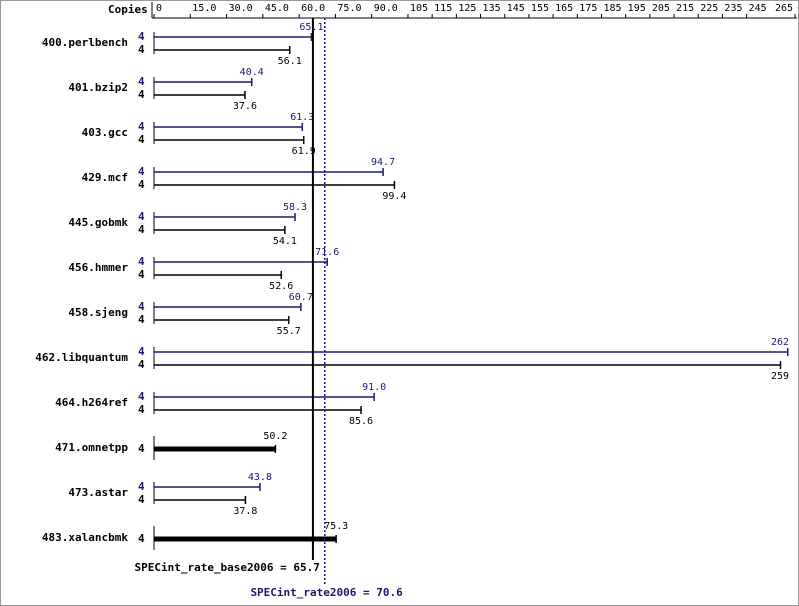 Image resolution: width=799 pixels, height=606 pixels. I want to click on value-label: 55.7, so click(289, 331).